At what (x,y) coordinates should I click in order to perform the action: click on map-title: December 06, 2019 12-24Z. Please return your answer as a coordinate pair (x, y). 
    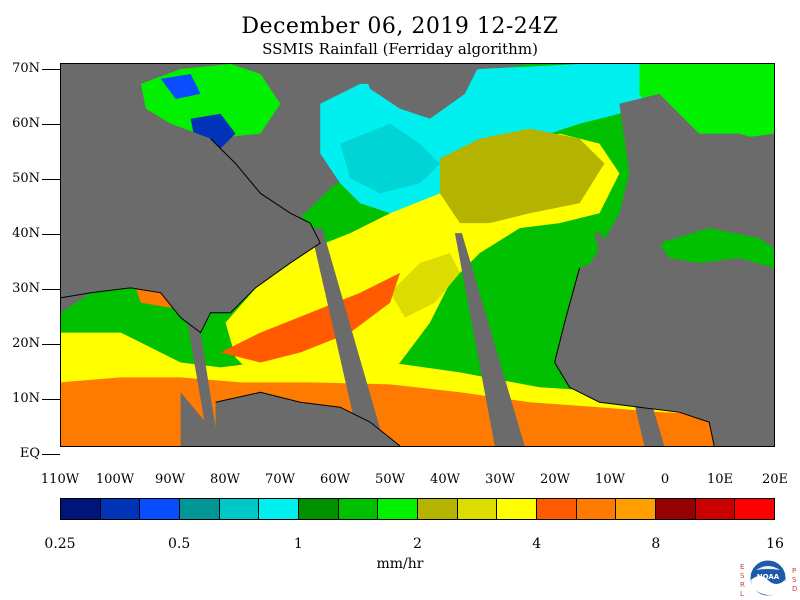
    Looking at the image, I should click on (400, 26).